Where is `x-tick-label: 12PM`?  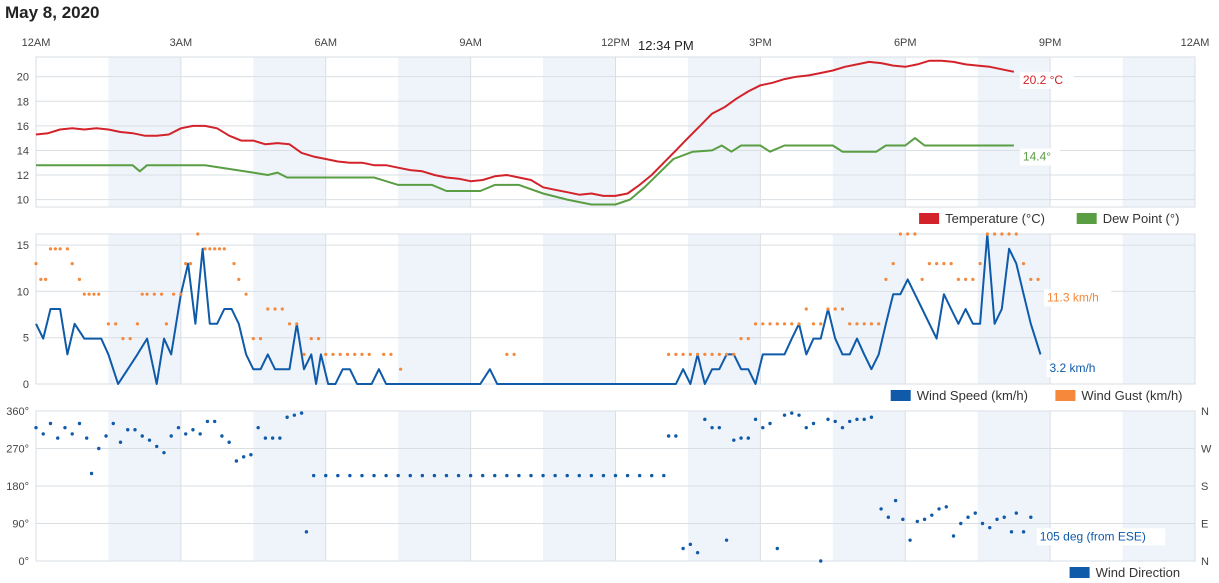
x-tick-label: 12PM is located at coordinates (615, 43).